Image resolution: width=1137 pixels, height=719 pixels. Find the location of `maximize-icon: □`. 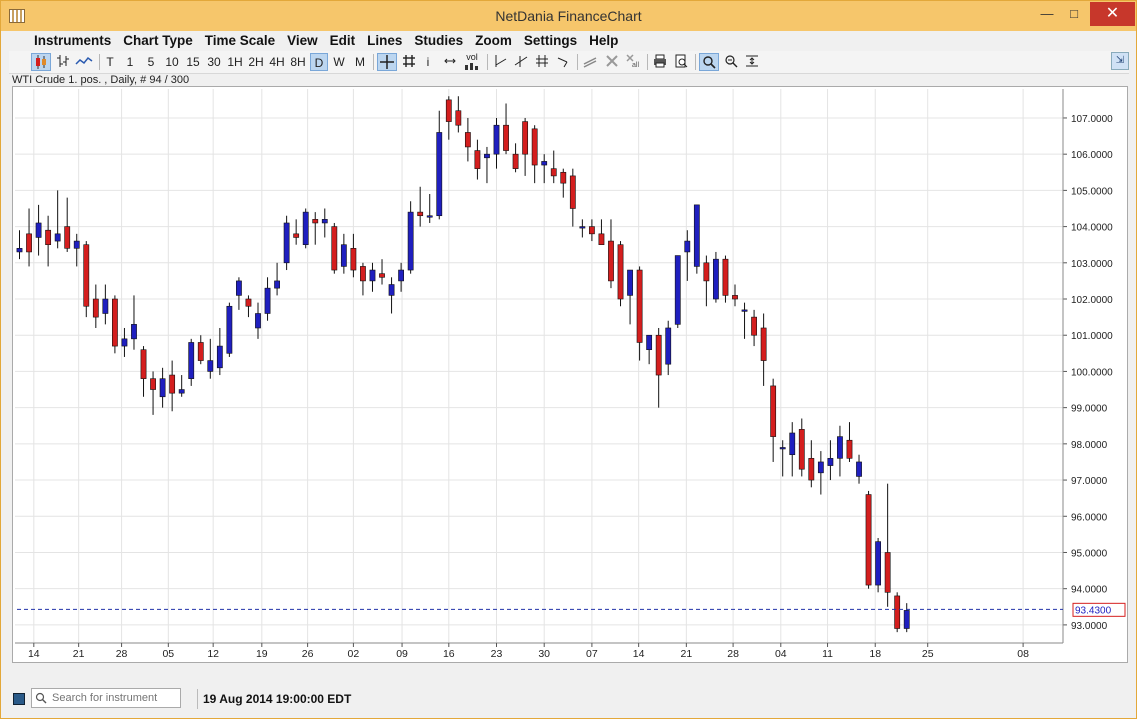

maximize-icon: □ is located at coordinates (1074, 13).